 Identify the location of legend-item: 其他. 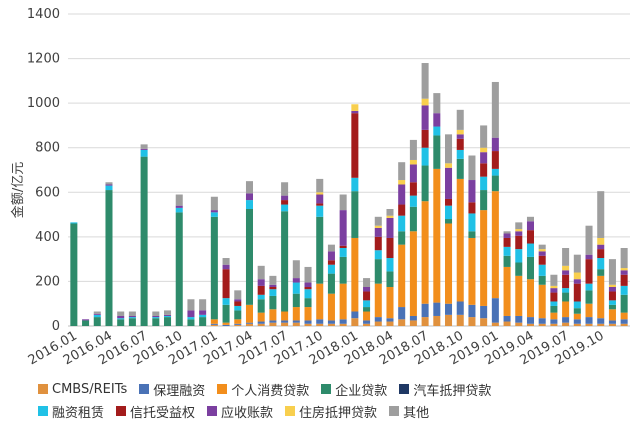
(409, 411).